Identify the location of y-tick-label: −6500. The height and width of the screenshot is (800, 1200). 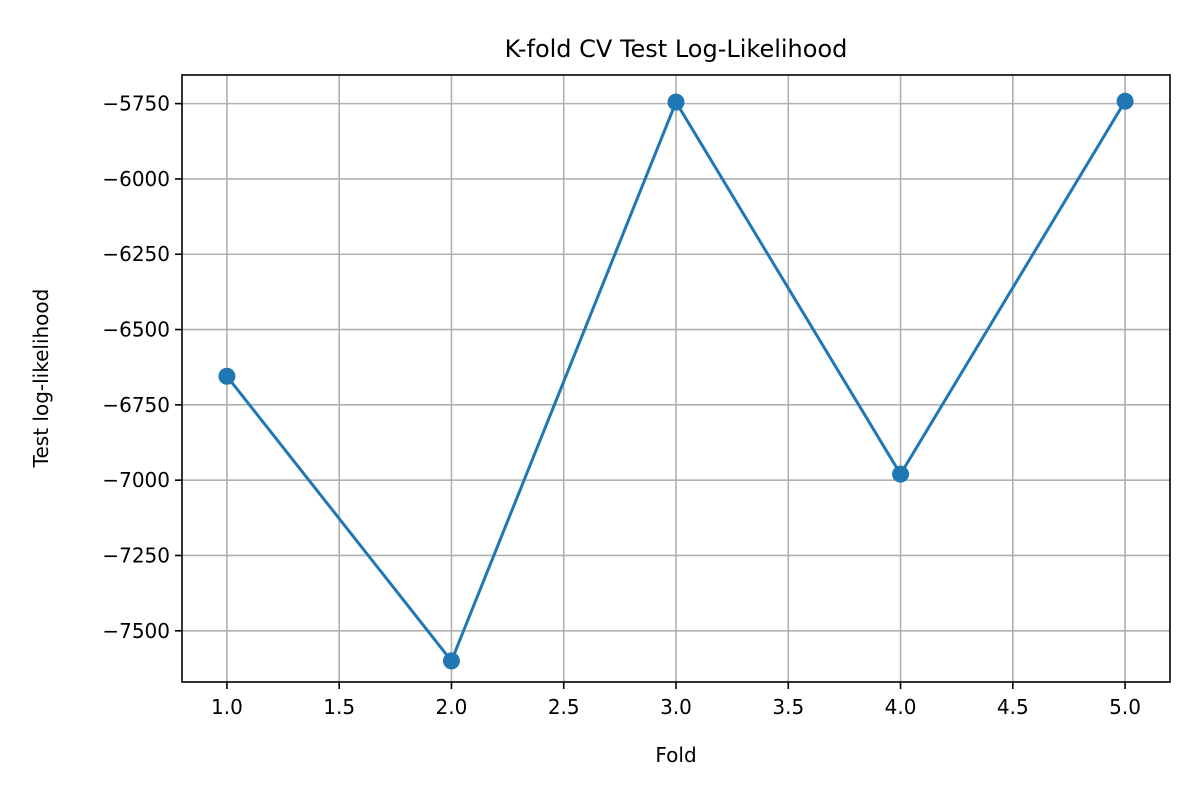
(136, 330).